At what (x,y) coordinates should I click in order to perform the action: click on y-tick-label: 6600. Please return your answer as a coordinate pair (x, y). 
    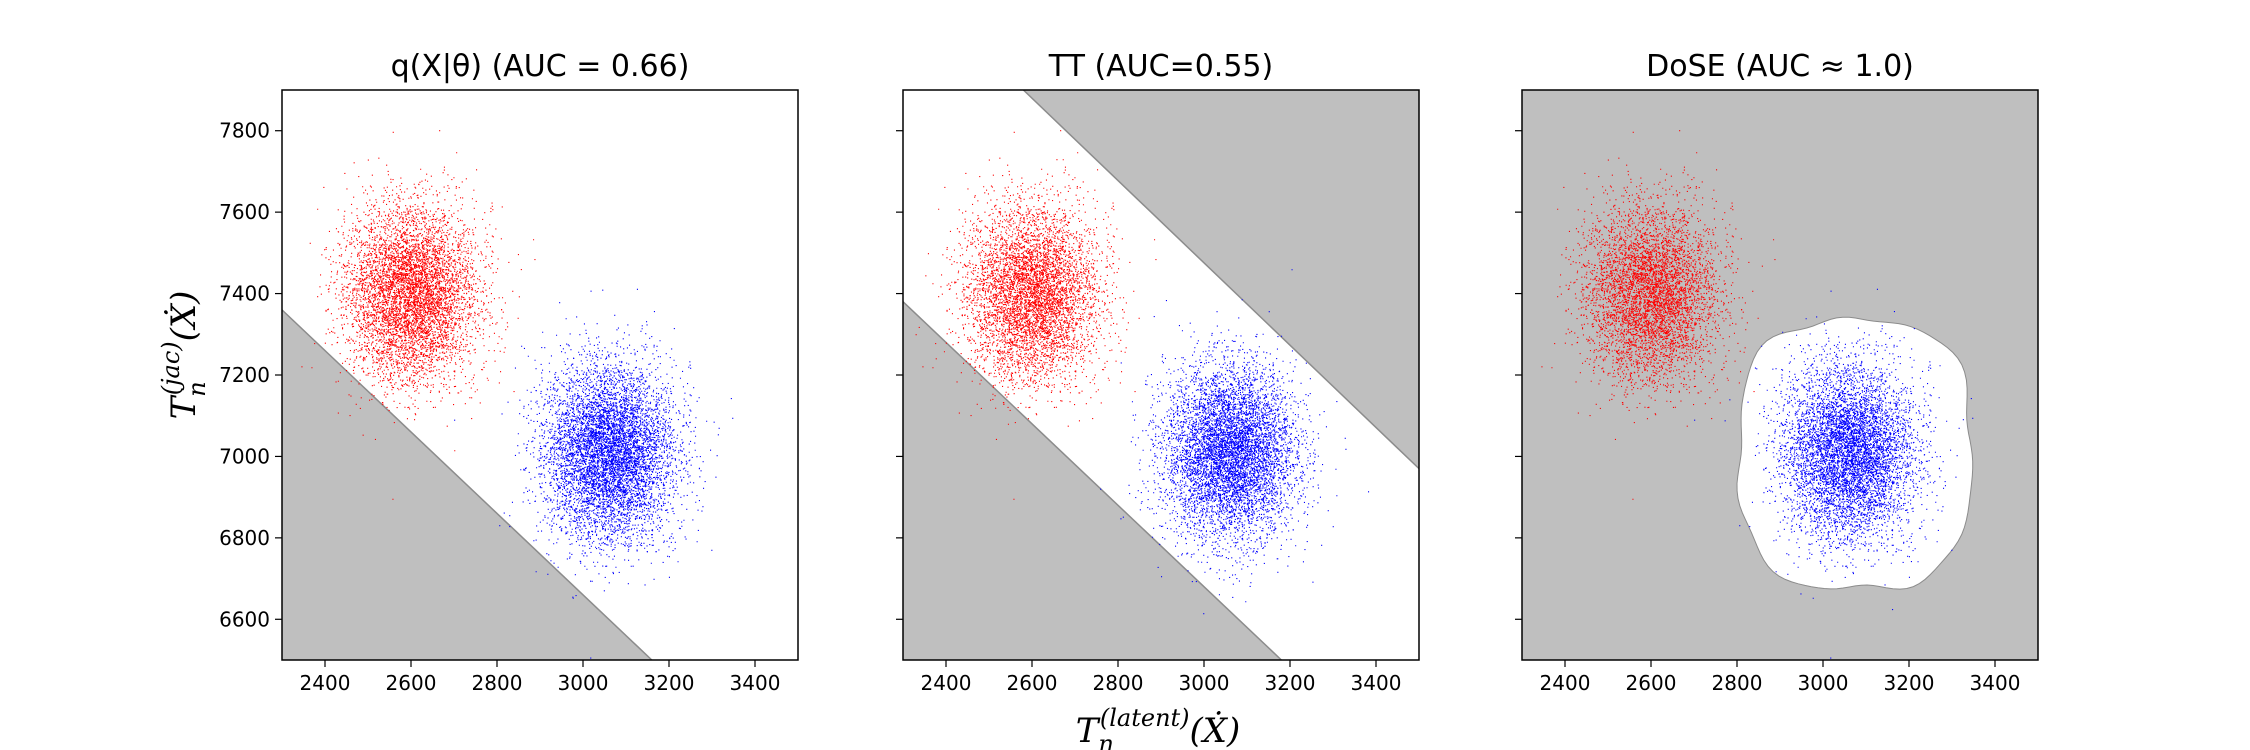
    Looking at the image, I should click on (244, 619).